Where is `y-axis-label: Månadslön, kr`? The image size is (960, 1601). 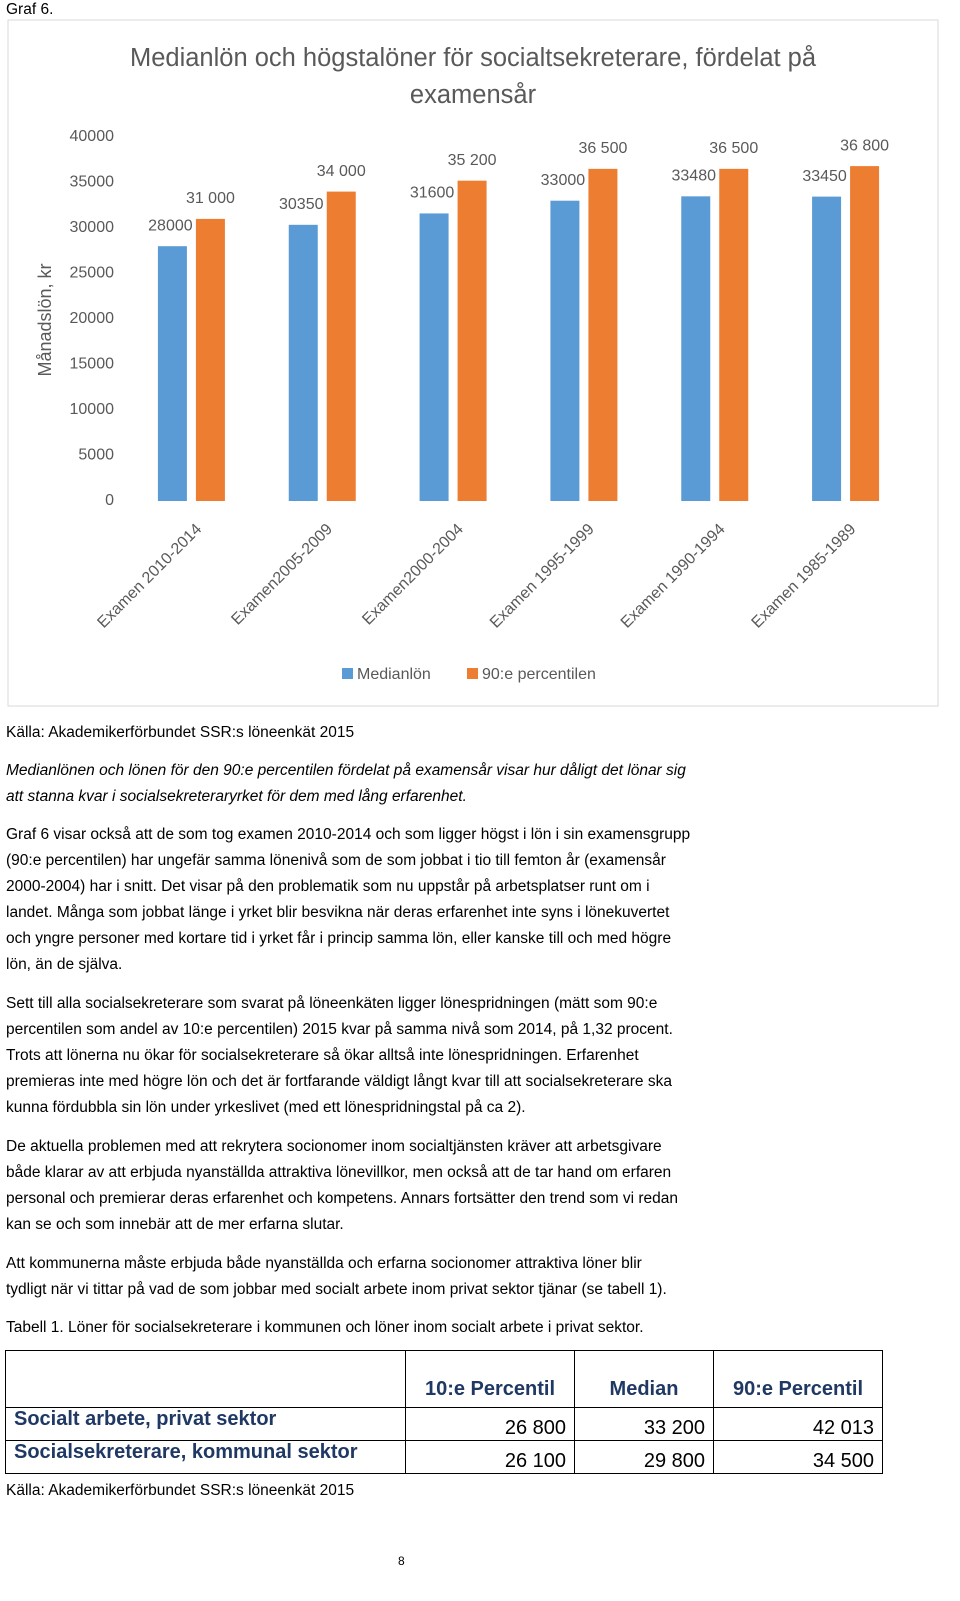
y-axis-label: Månadslön, kr is located at coordinates (45, 319).